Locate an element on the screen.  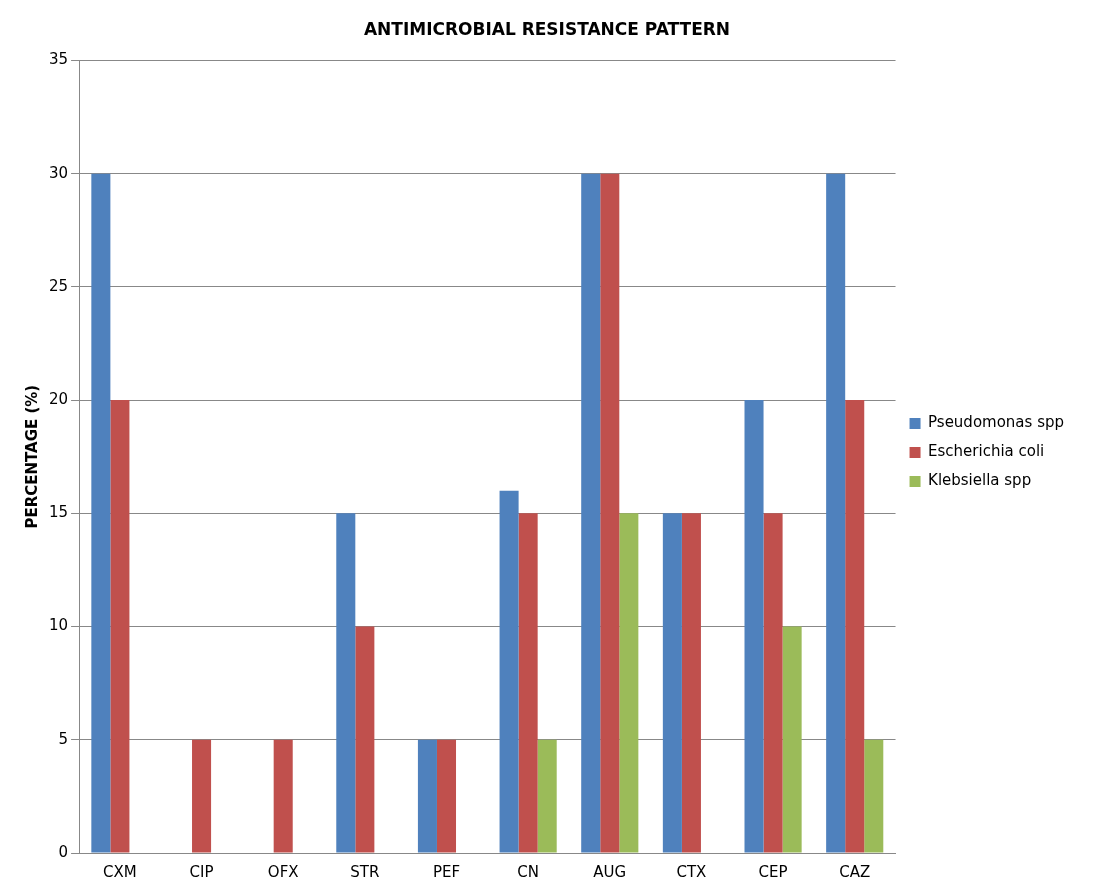
y-tick-label: 0 is located at coordinates (63, 851).